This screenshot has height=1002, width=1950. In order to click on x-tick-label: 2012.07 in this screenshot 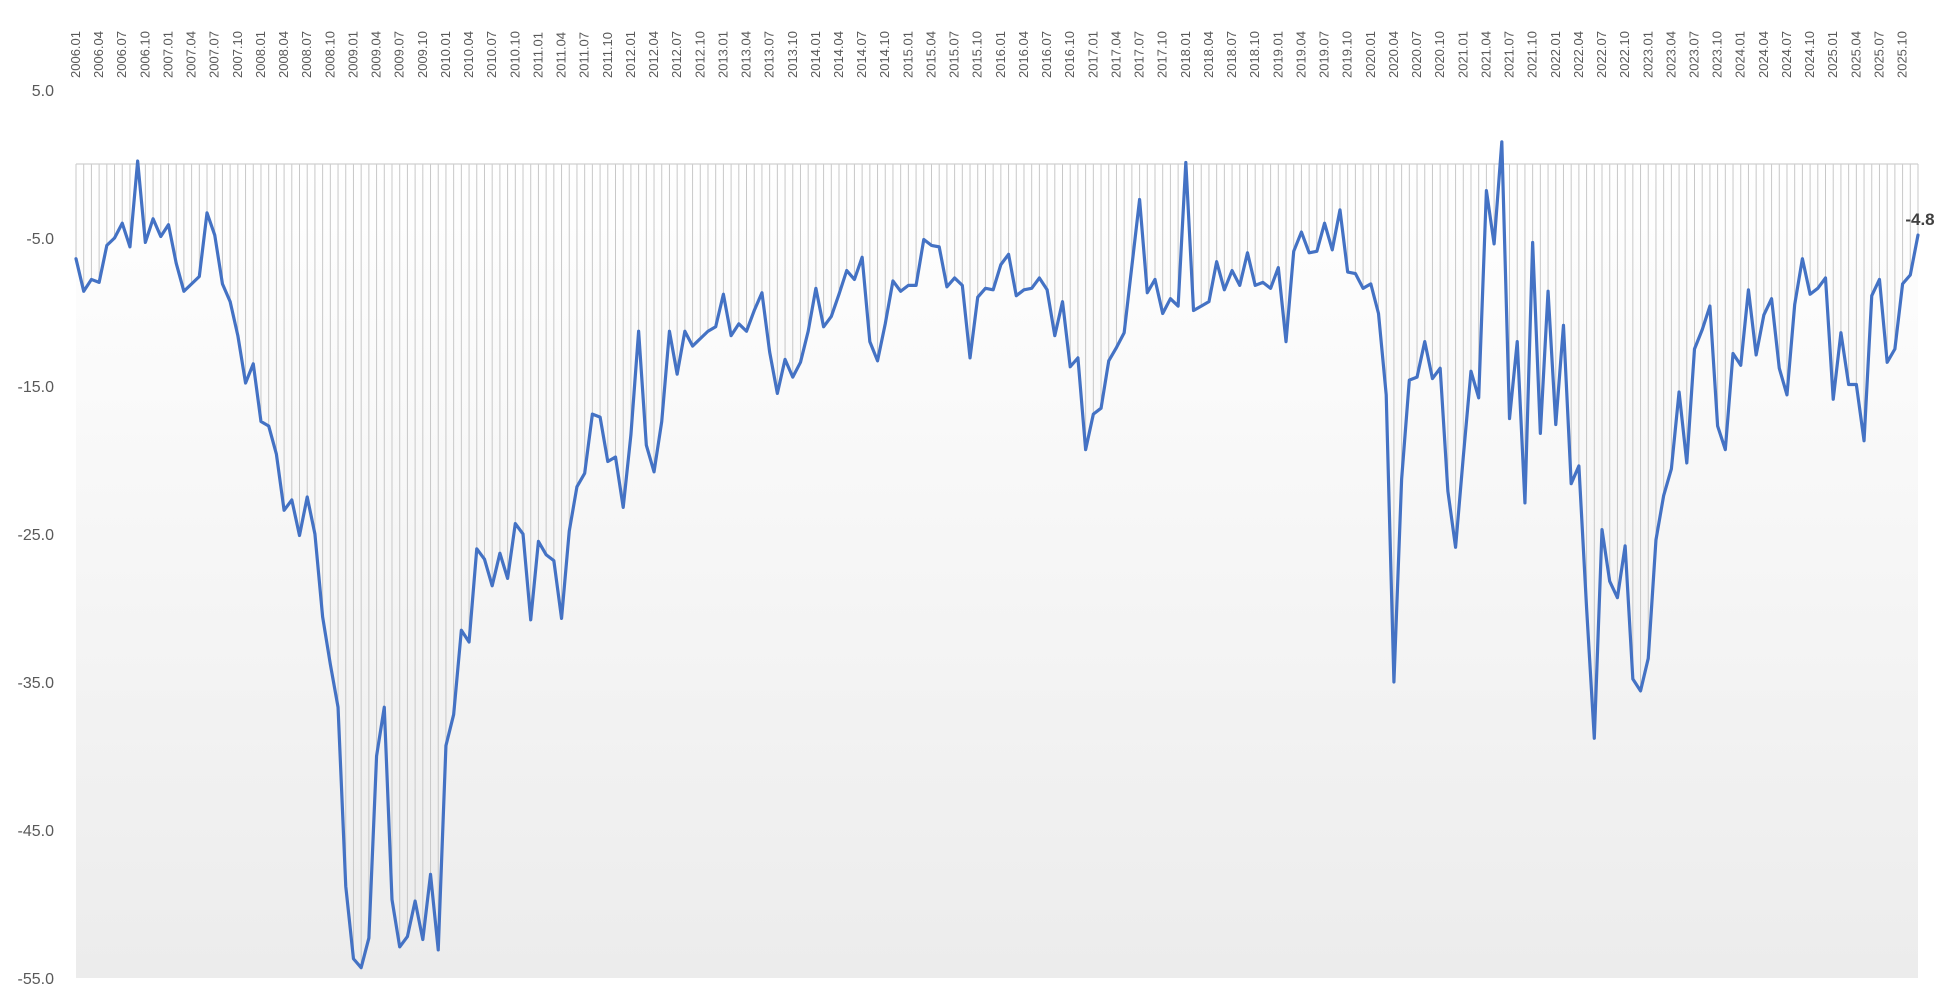, I will do `click(676, 54)`.